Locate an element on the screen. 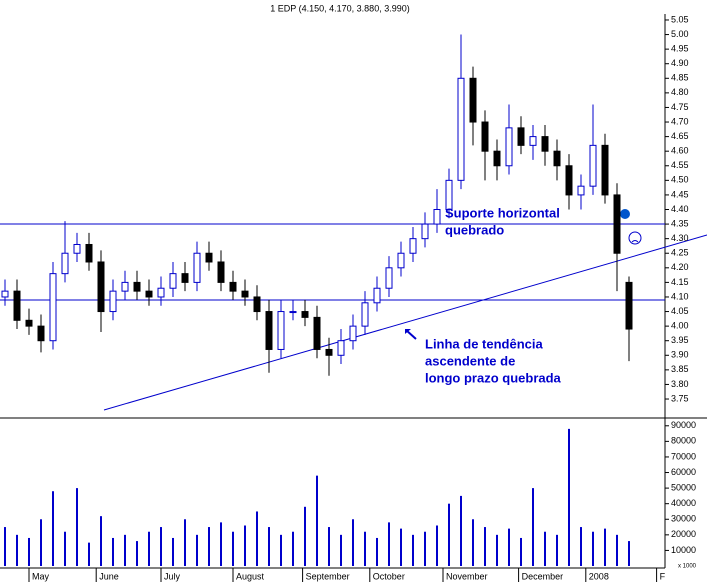 This screenshot has width=707, height=582. y-tick-label: 4.25 is located at coordinates (680, 253).